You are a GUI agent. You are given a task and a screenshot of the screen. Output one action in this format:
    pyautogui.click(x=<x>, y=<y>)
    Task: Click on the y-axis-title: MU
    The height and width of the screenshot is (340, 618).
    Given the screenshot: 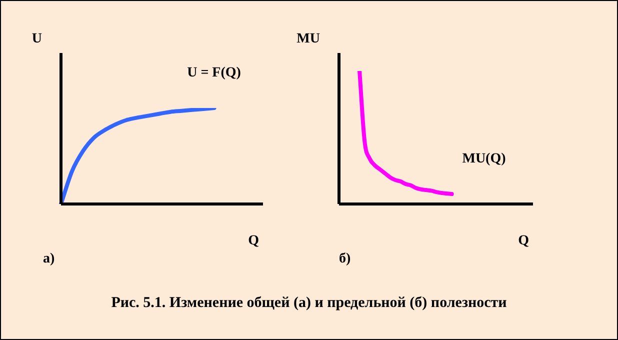 What is the action you would take?
    pyautogui.click(x=308, y=39)
    